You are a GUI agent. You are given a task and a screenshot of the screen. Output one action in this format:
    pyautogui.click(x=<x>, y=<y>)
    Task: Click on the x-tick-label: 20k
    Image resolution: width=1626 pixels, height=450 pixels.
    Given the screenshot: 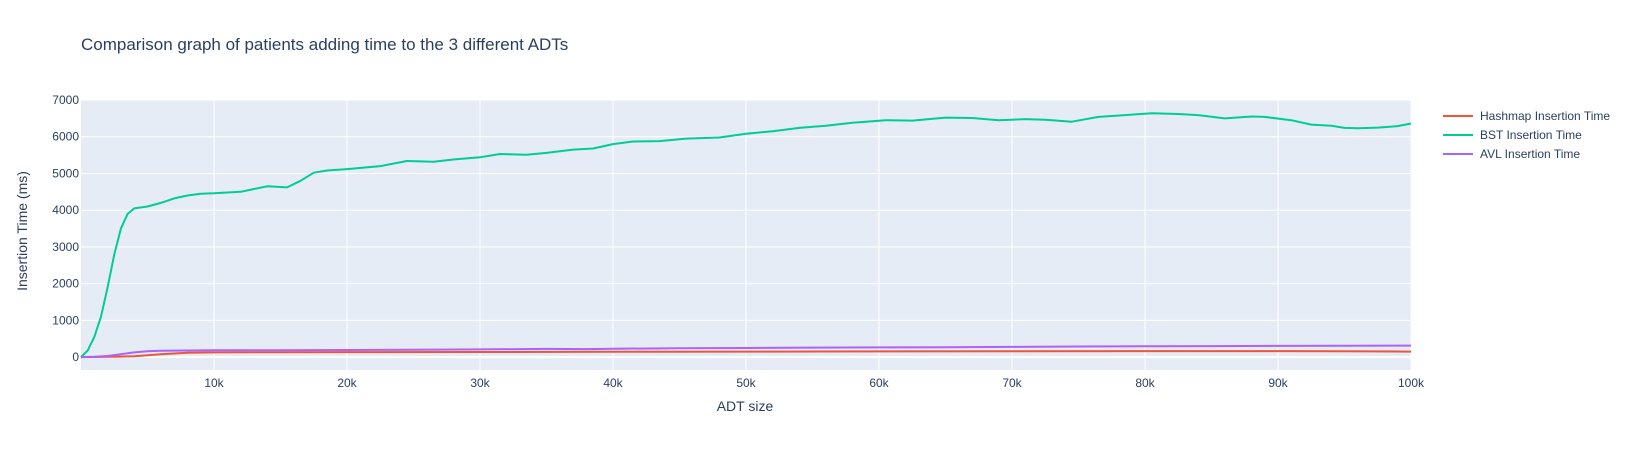 What is the action you would take?
    pyautogui.click(x=347, y=383)
    